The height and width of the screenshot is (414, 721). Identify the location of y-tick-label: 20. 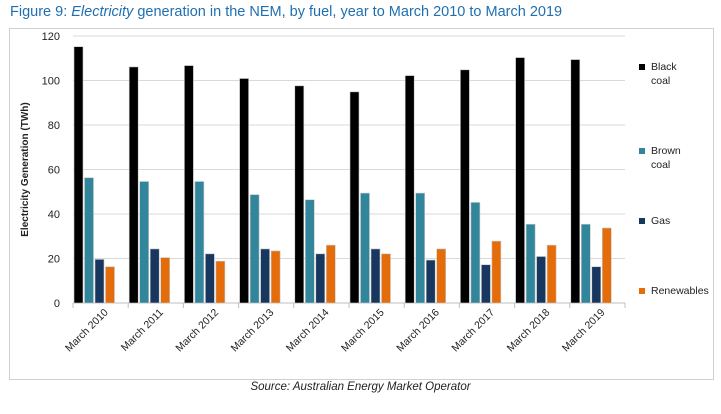
(54, 260).